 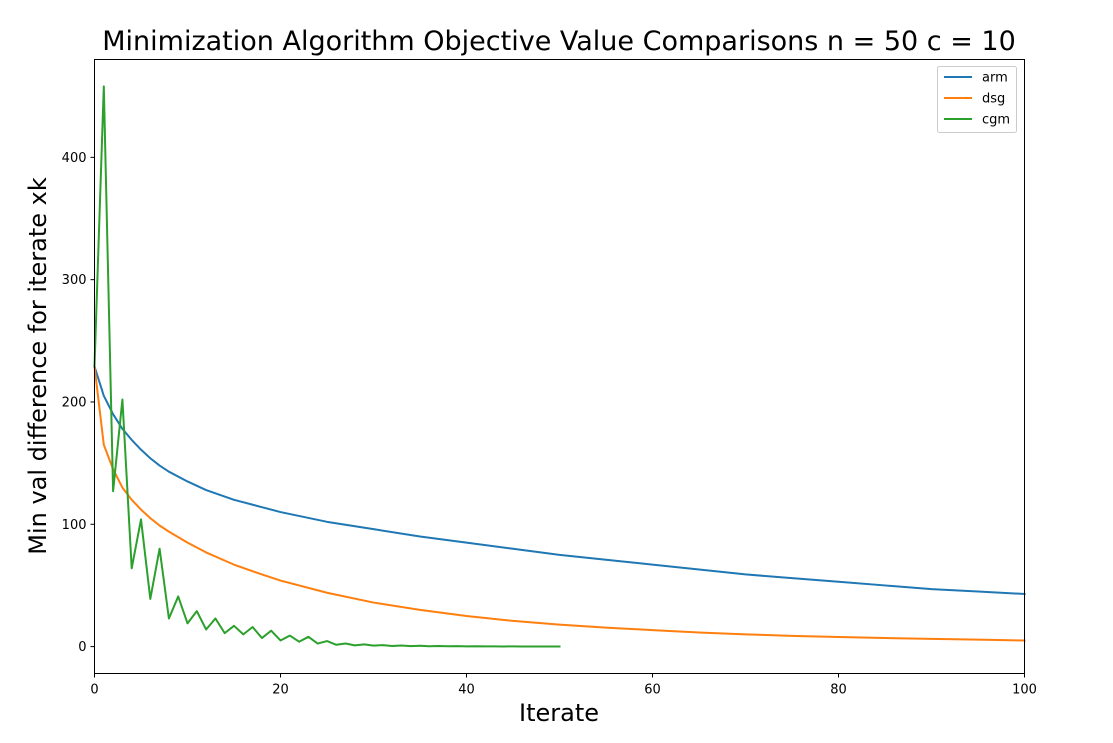 What do you see at coordinates (82, 647) in the screenshot?
I see `y-tick-label: 0` at bounding box center [82, 647].